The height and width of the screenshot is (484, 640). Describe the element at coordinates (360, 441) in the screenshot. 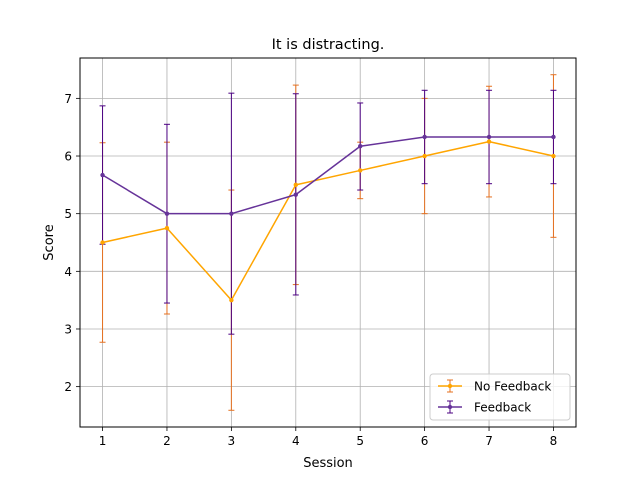

I see `x-tick-label: 5` at that location.